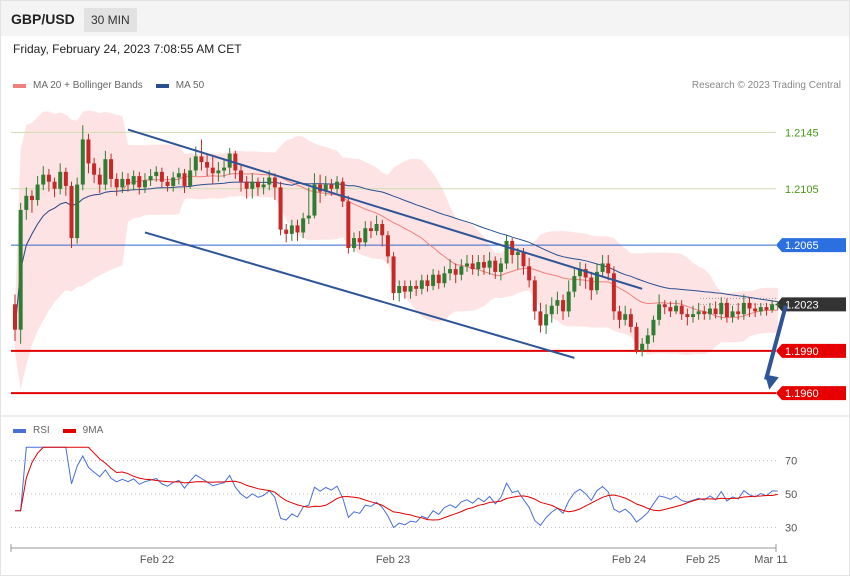 This screenshot has height=576, width=850. Describe the element at coordinates (791, 462) in the screenshot. I see `rsi-level-label: 70` at that location.